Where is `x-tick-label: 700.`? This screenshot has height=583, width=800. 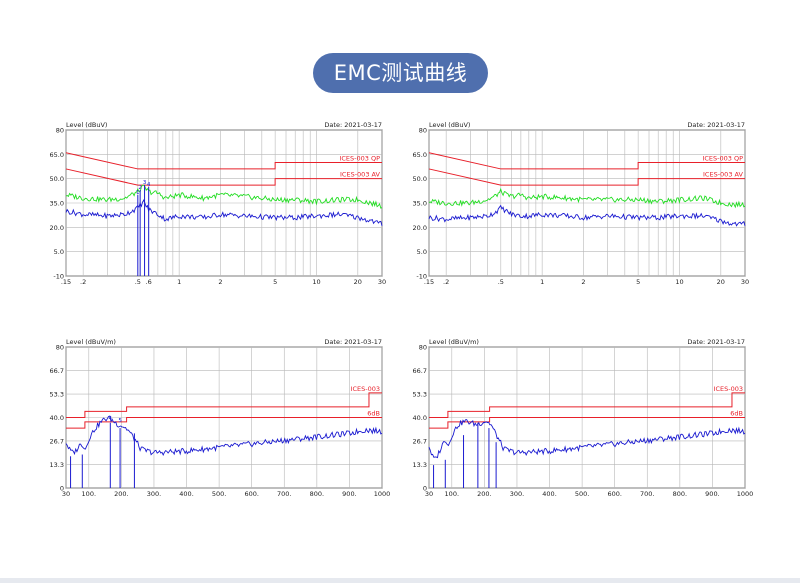
x-tick-label: 700. is located at coordinates (647, 494).